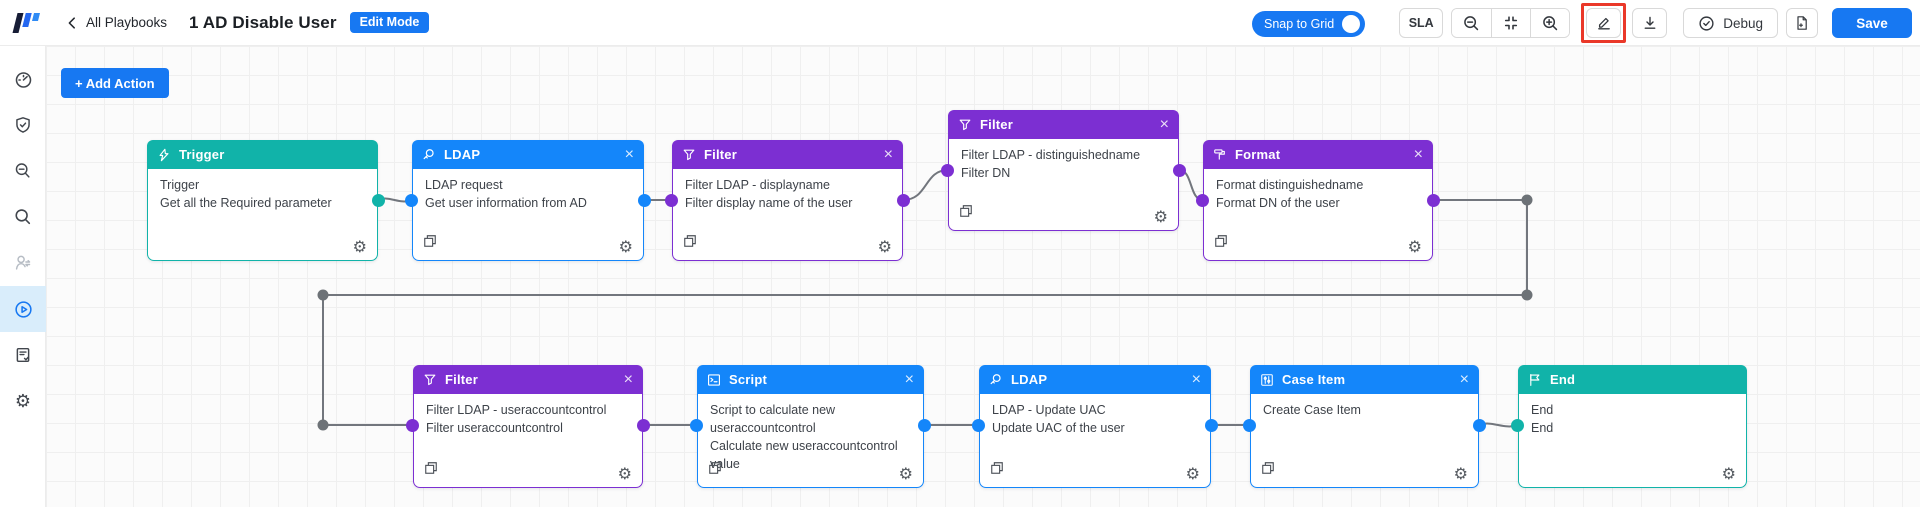 The height and width of the screenshot is (507, 1920). Describe the element at coordinates (748, 379) in the screenshot. I see `node-type-label: Script` at that location.